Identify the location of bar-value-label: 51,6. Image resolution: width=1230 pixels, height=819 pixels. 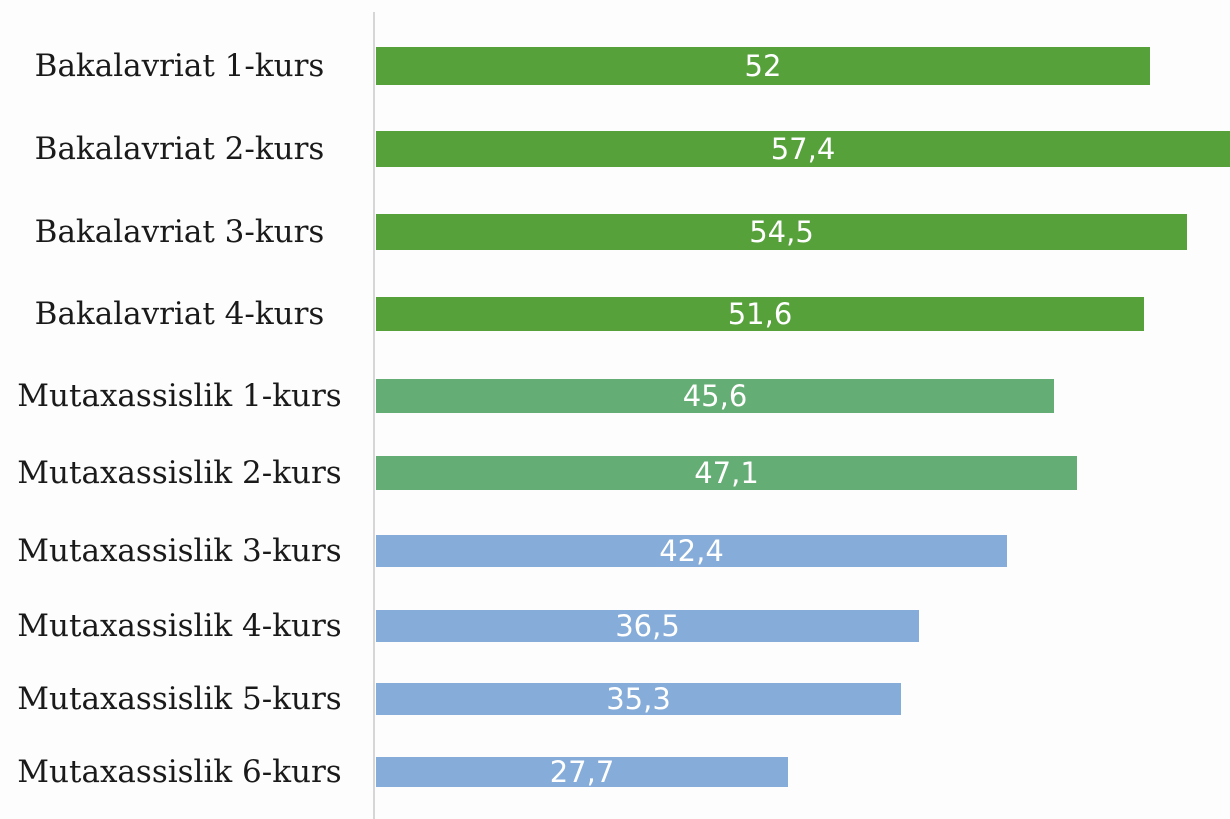
(760, 314).